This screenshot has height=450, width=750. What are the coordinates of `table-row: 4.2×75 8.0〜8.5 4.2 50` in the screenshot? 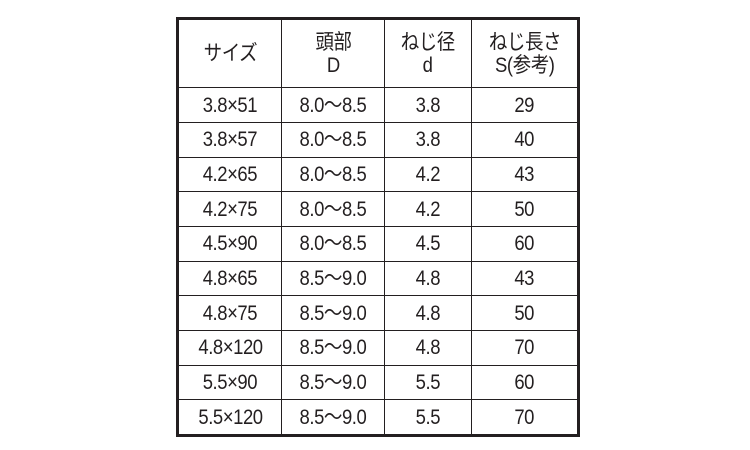 It's located at (378, 209).